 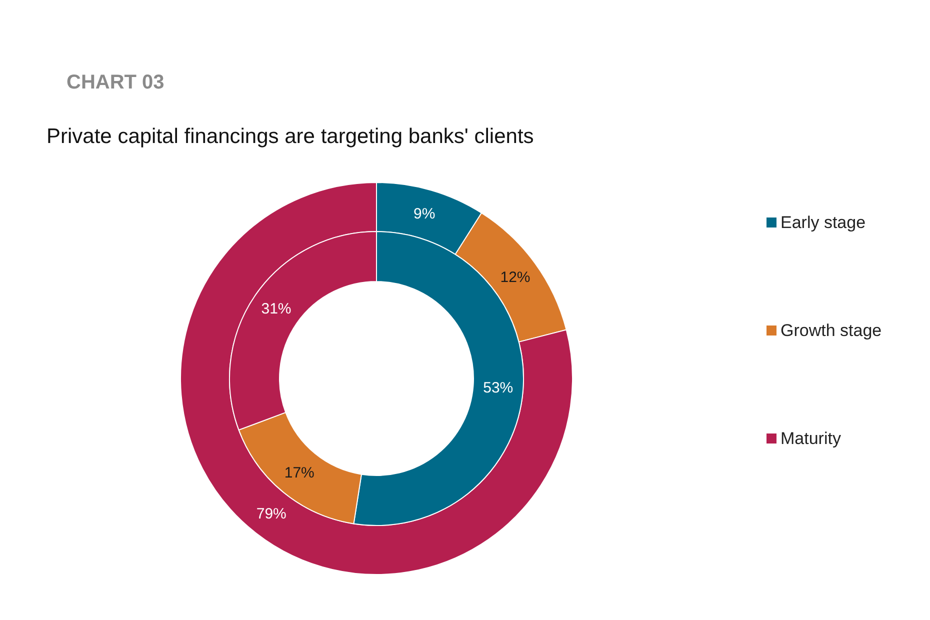 I want to click on legend-label: Growth stage, so click(x=831, y=330).